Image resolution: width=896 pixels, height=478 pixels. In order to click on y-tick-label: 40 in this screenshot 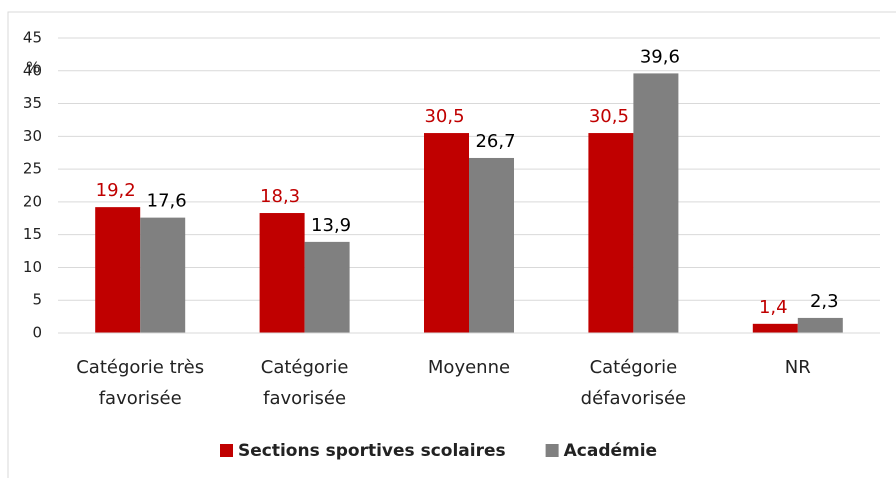, I will do `click(32, 70)`.